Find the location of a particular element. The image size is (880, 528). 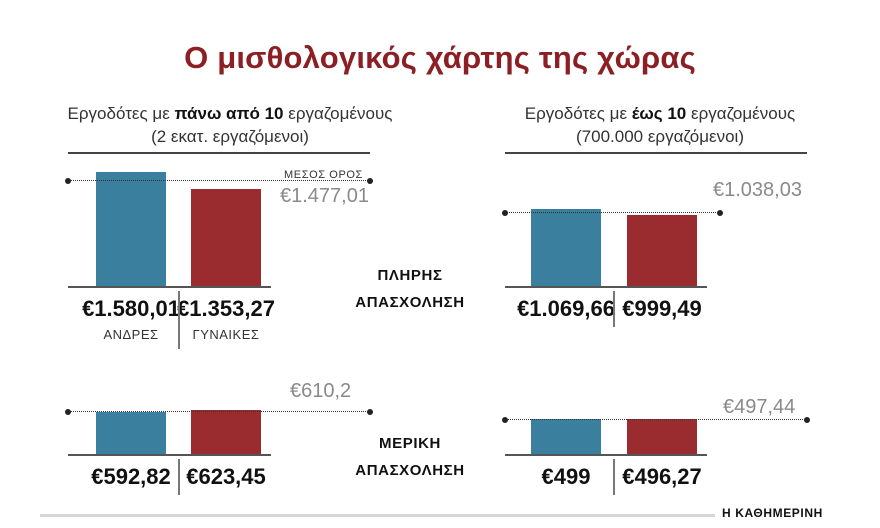

left-header-post: εργαζομένους is located at coordinates (338, 113).